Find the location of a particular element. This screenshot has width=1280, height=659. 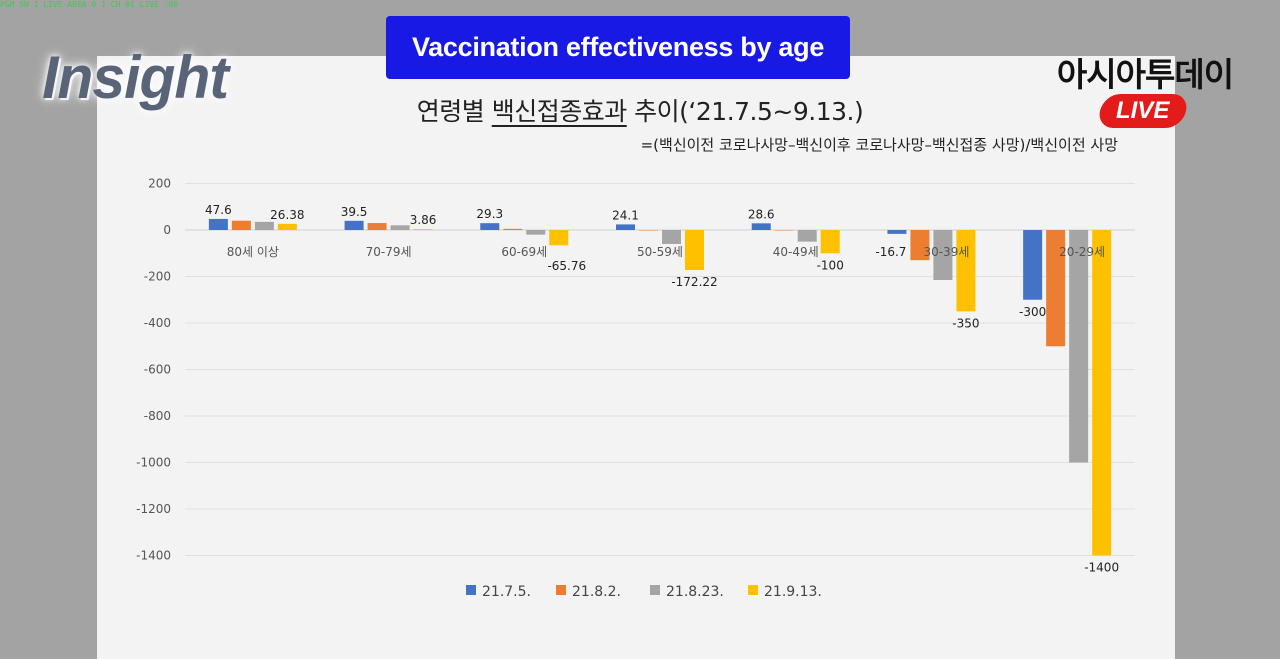

chart-title-prefix: 연령별 is located at coordinates (454, 111).